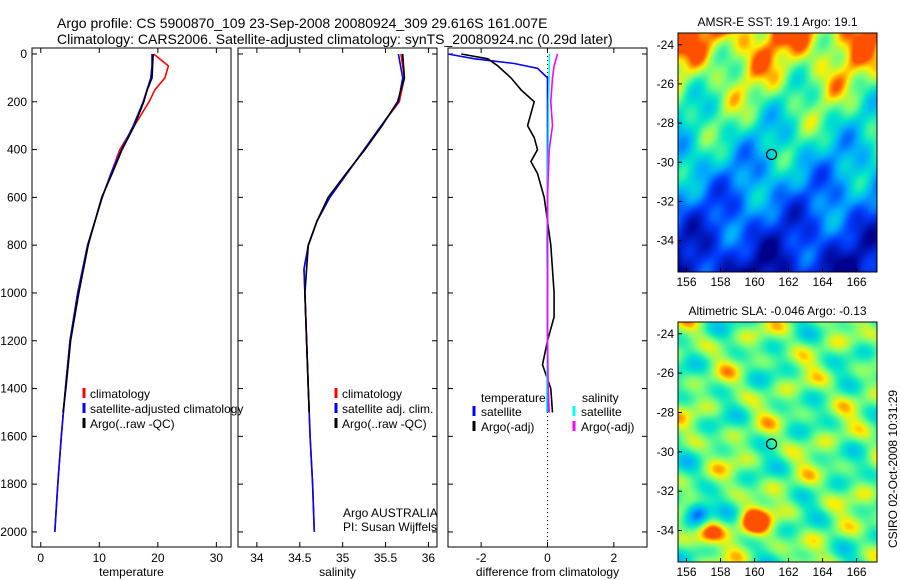 The width and height of the screenshot is (900, 580). Describe the element at coordinates (17, 150) in the screenshot. I see `temp-ytick-label: 400` at that location.